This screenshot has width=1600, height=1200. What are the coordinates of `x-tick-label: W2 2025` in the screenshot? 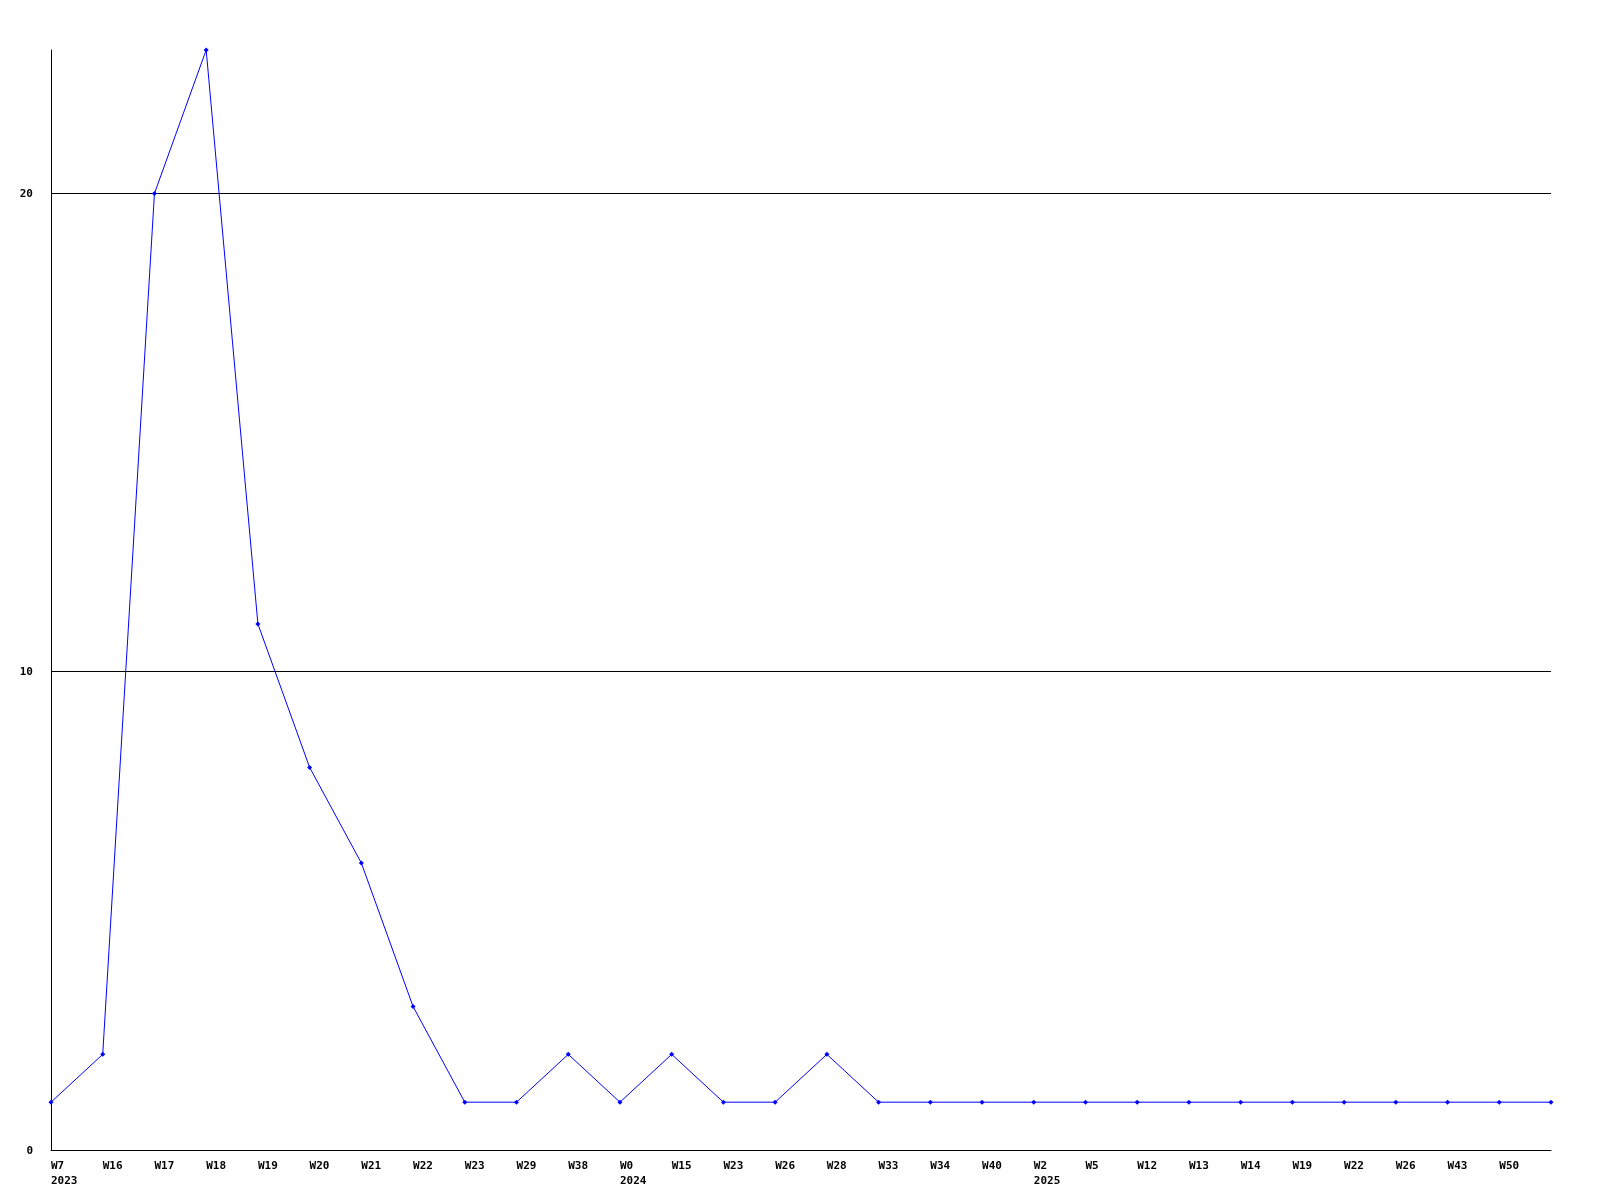 It's located at (1047, 1173).